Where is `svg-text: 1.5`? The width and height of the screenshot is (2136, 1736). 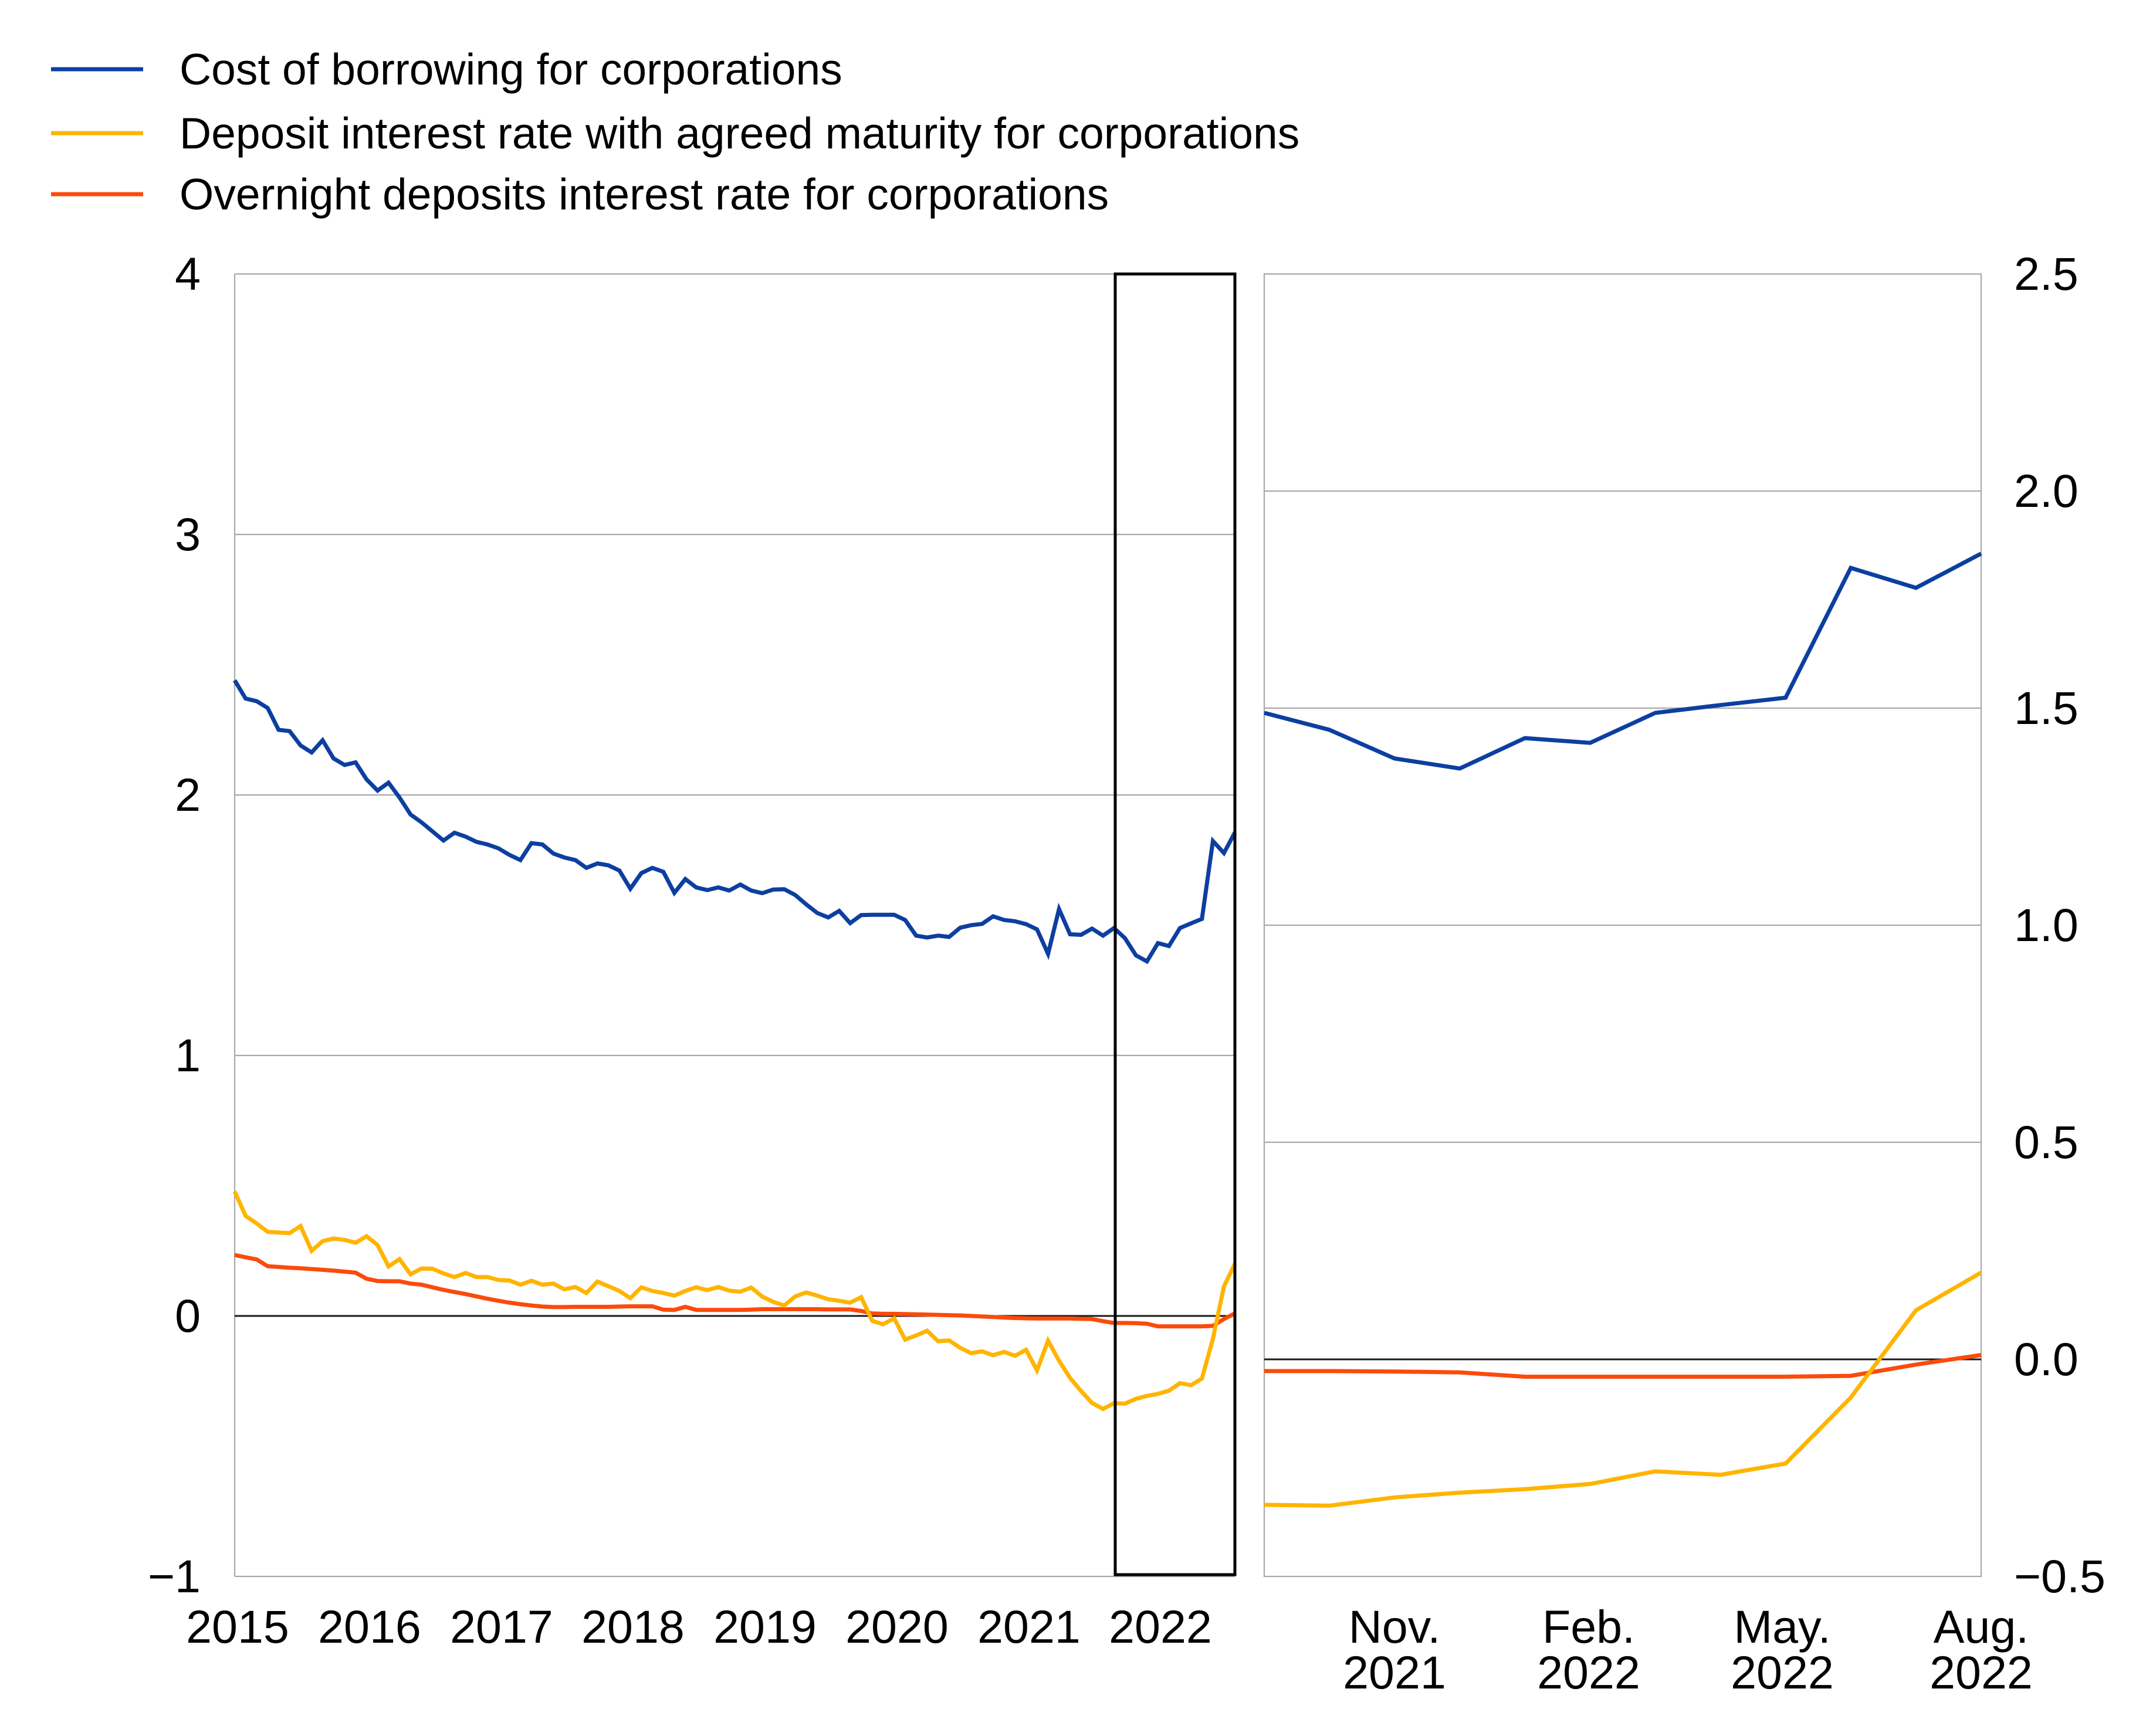 svg-text: 1.5 is located at coordinates (2046, 708).